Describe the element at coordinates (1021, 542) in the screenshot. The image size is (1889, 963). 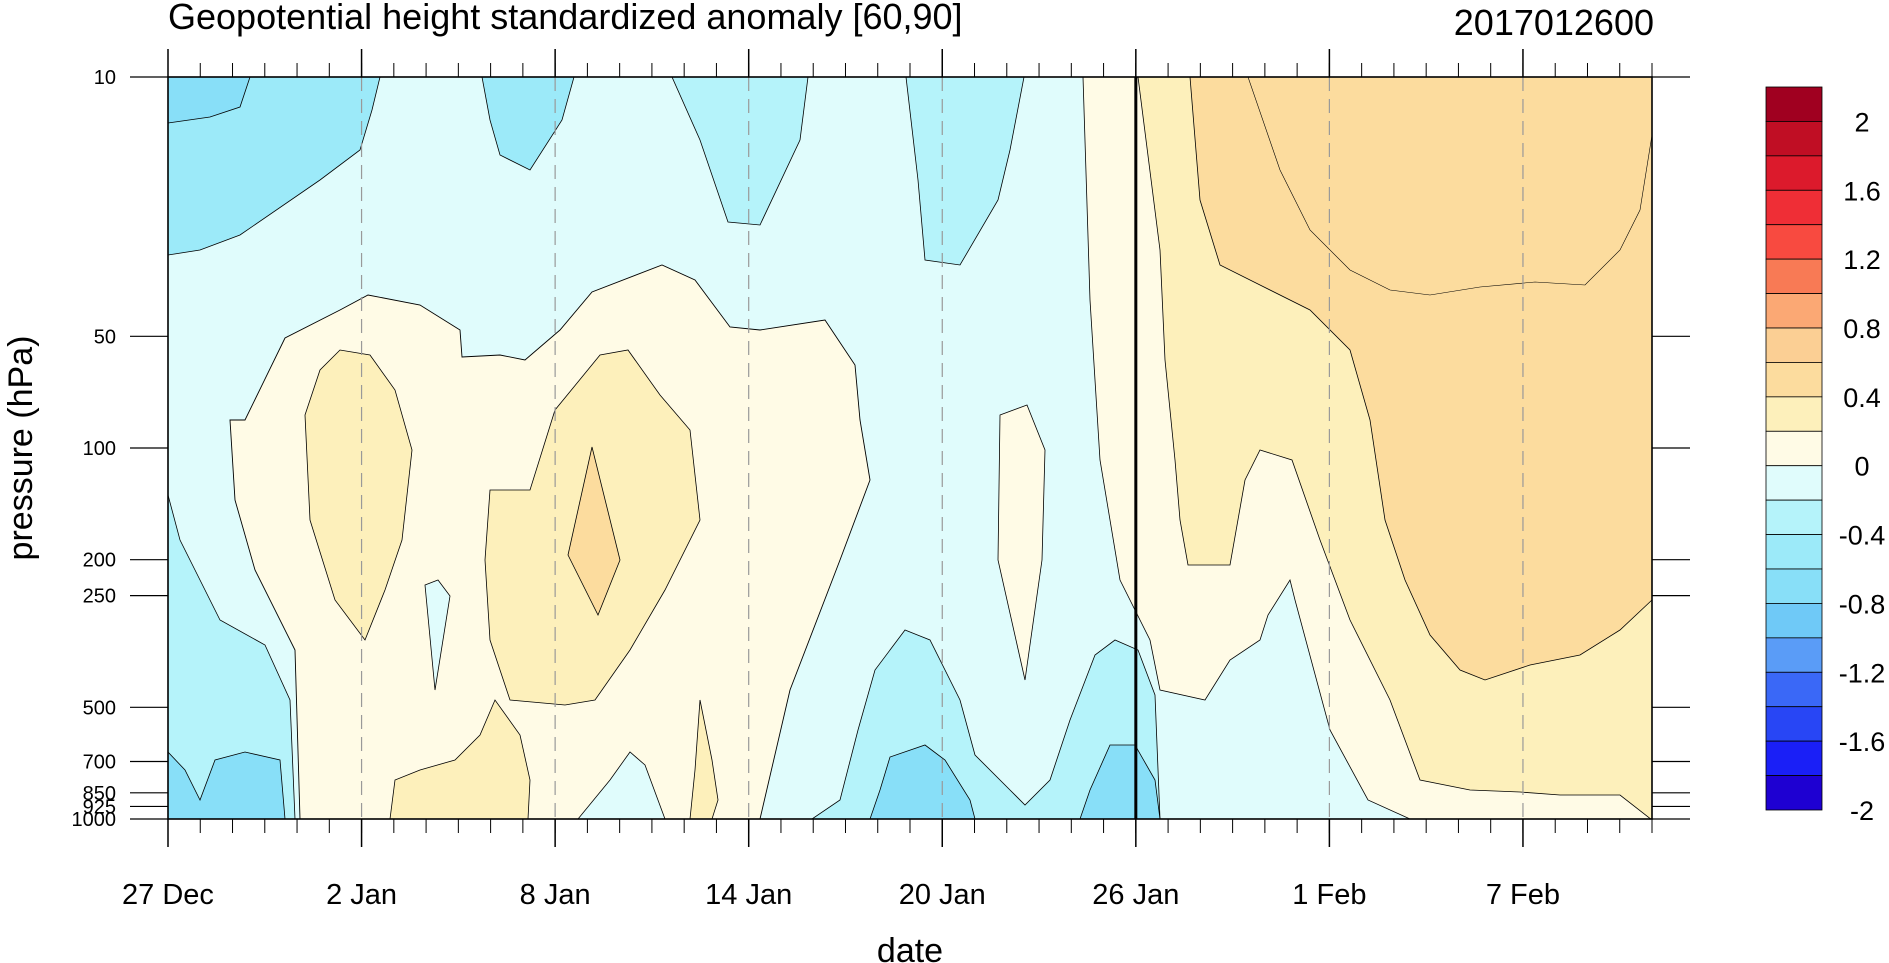
I see `contour-spike-jan22` at that location.